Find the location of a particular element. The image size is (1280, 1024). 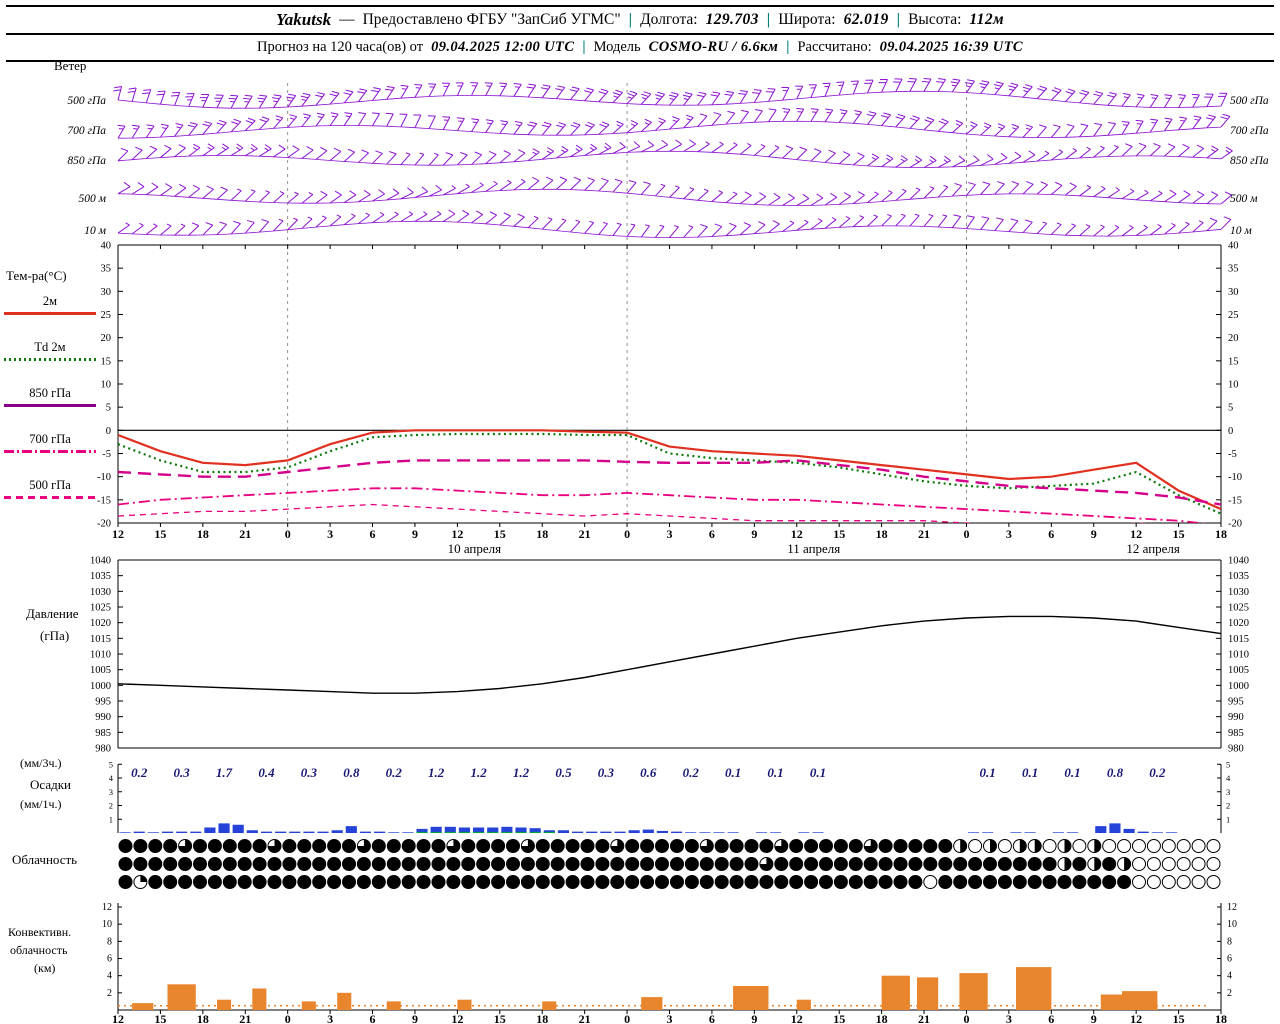

svg-text: 0.2 is located at coordinates (1157, 772).